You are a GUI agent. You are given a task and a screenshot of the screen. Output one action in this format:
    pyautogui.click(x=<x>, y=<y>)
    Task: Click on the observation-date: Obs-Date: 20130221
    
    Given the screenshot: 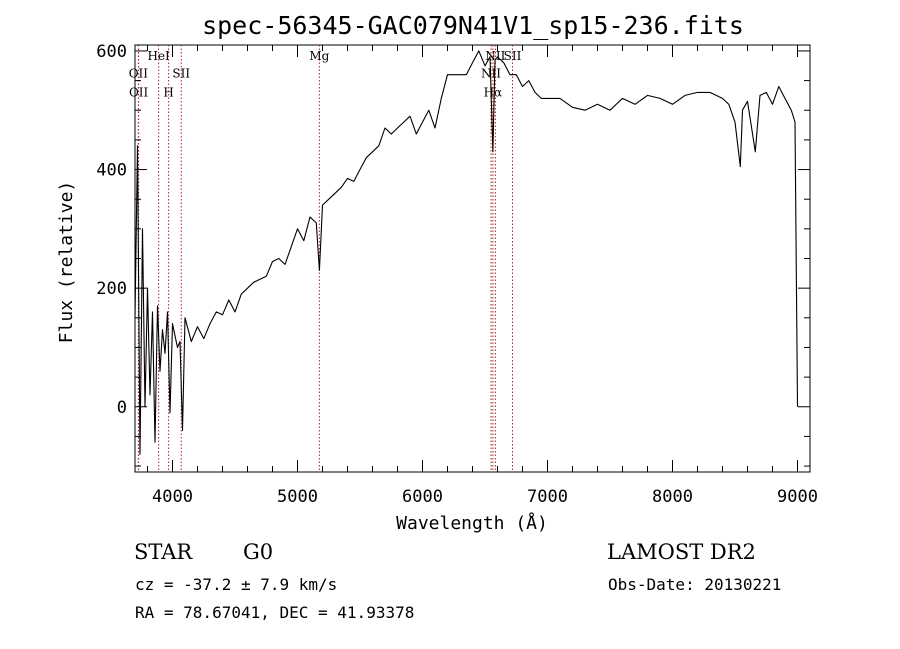 What is the action you would take?
    pyautogui.click(x=695, y=584)
    